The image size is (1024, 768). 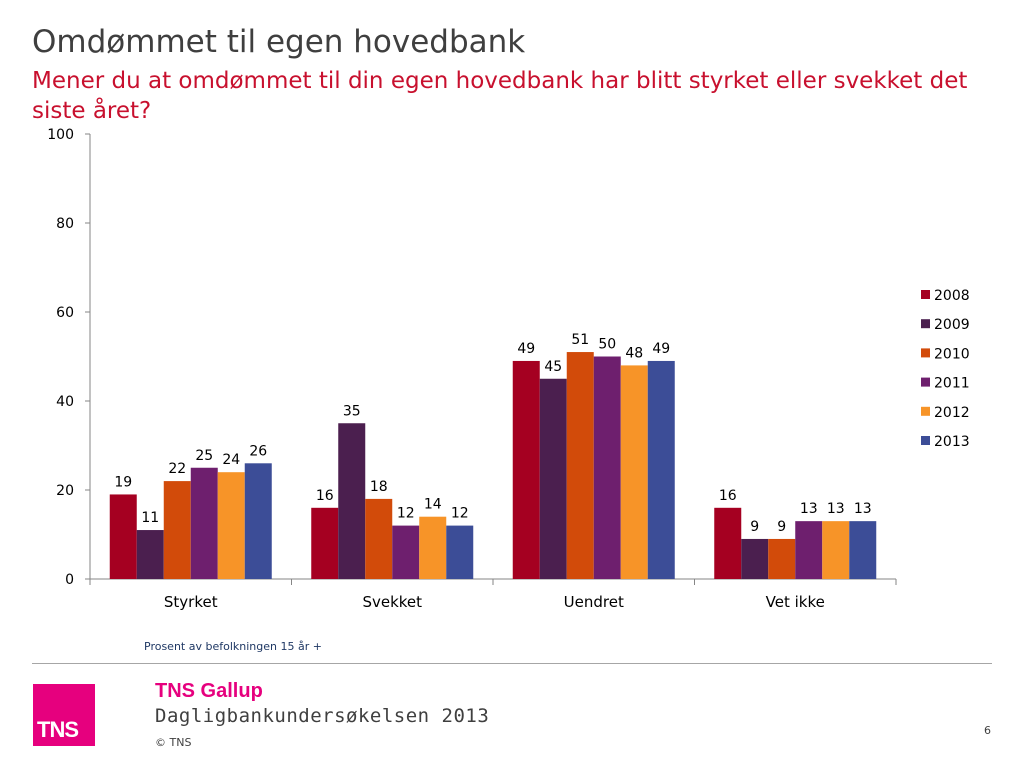 What do you see at coordinates (634, 353) in the screenshot?
I see `data-label: 48` at bounding box center [634, 353].